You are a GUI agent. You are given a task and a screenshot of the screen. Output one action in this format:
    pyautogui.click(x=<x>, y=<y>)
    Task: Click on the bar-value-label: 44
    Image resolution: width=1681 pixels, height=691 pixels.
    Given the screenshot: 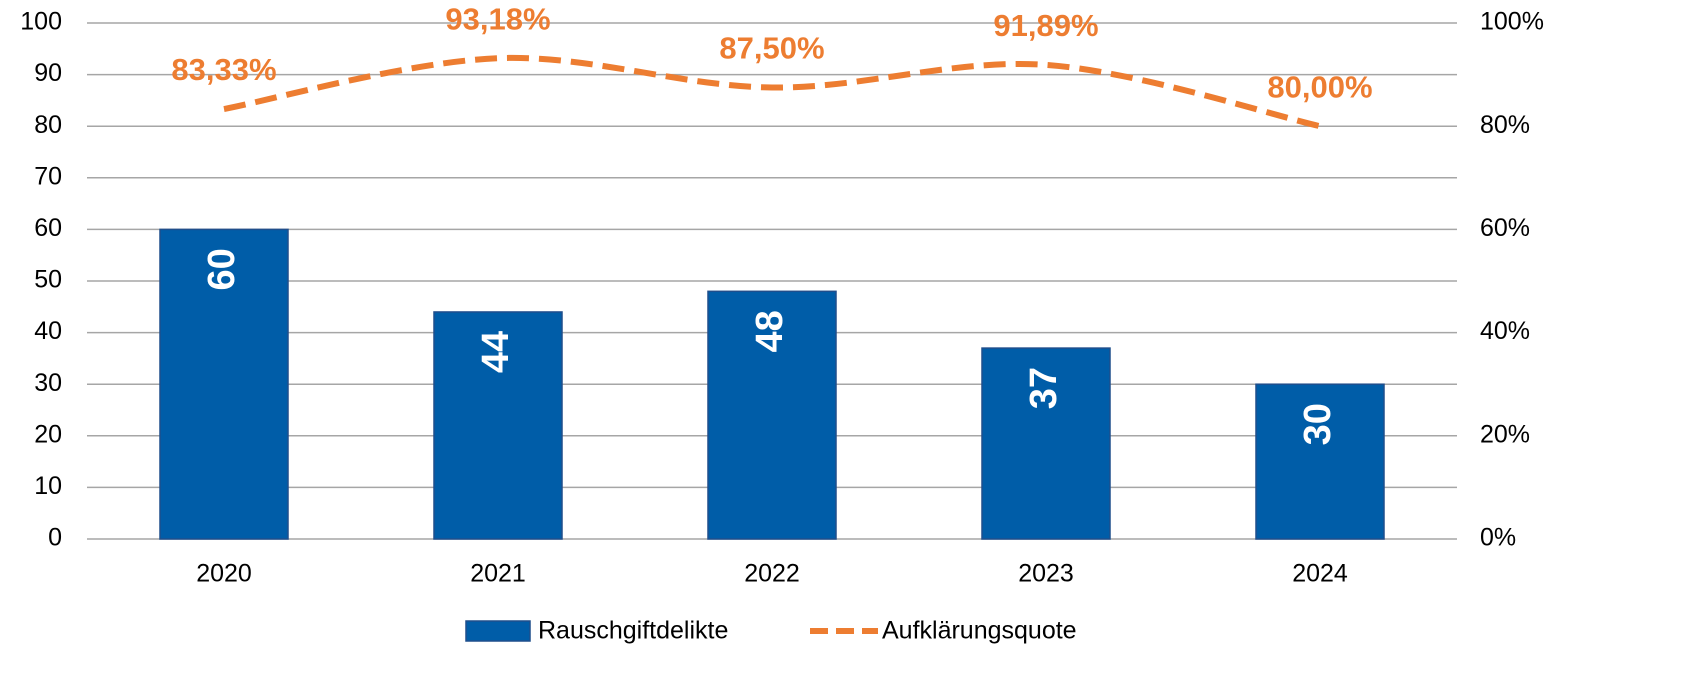 What is the action you would take?
    pyautogui.click(x=496, y=352)
    